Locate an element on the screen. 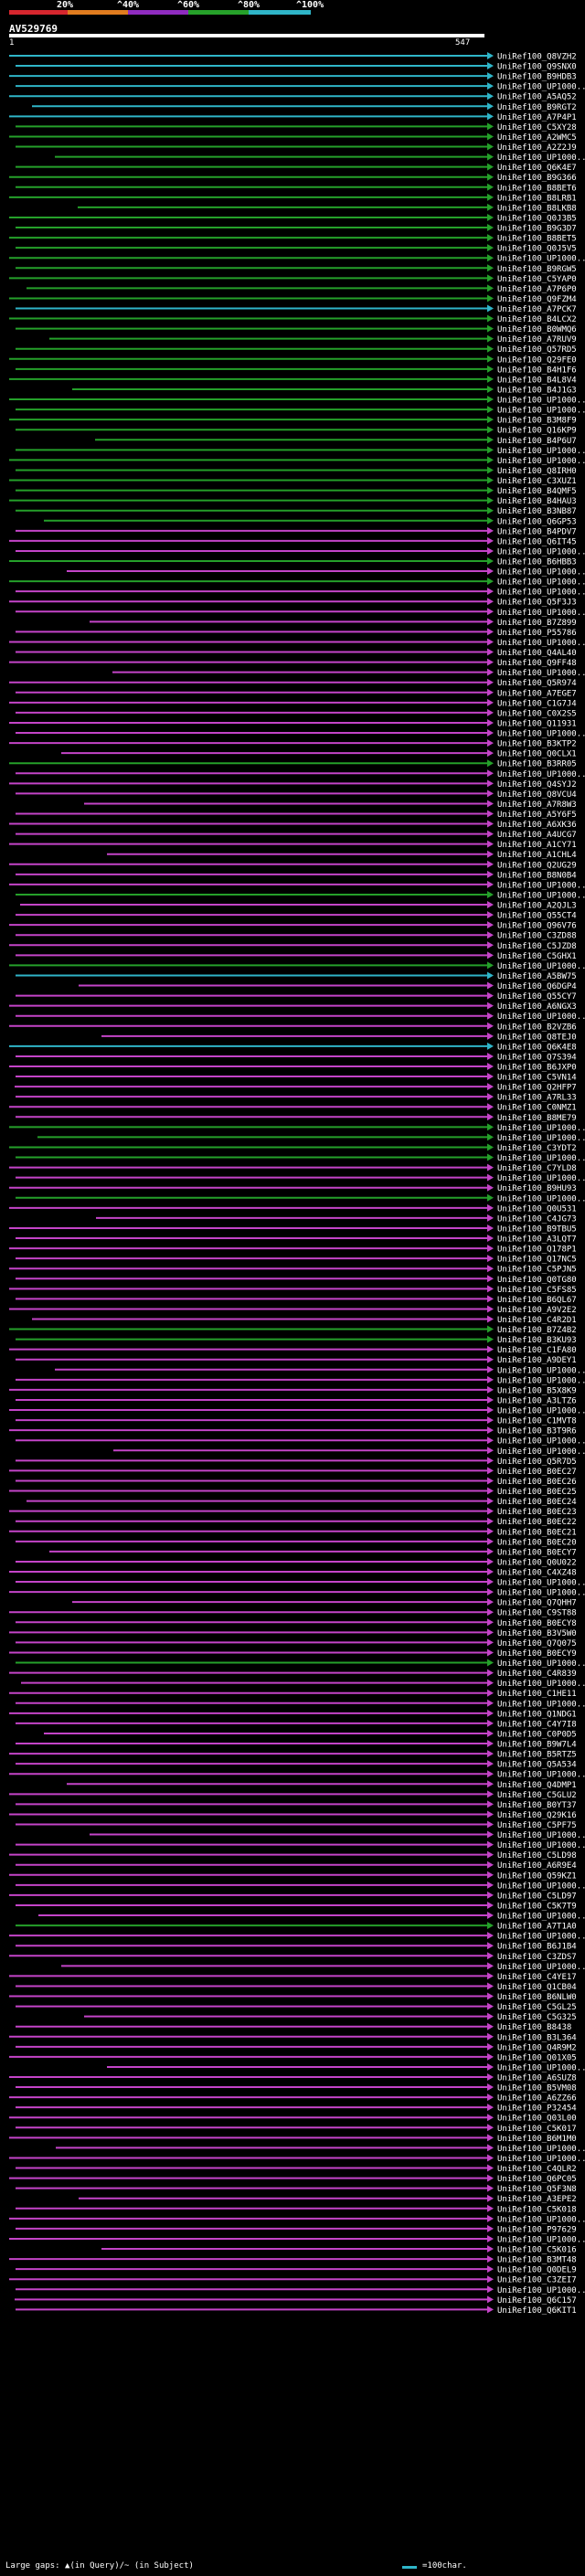 This screenshot has width=585, height=2576. hit-label: UniRef100_Q4AL40 is located at coordinates (537, 653).